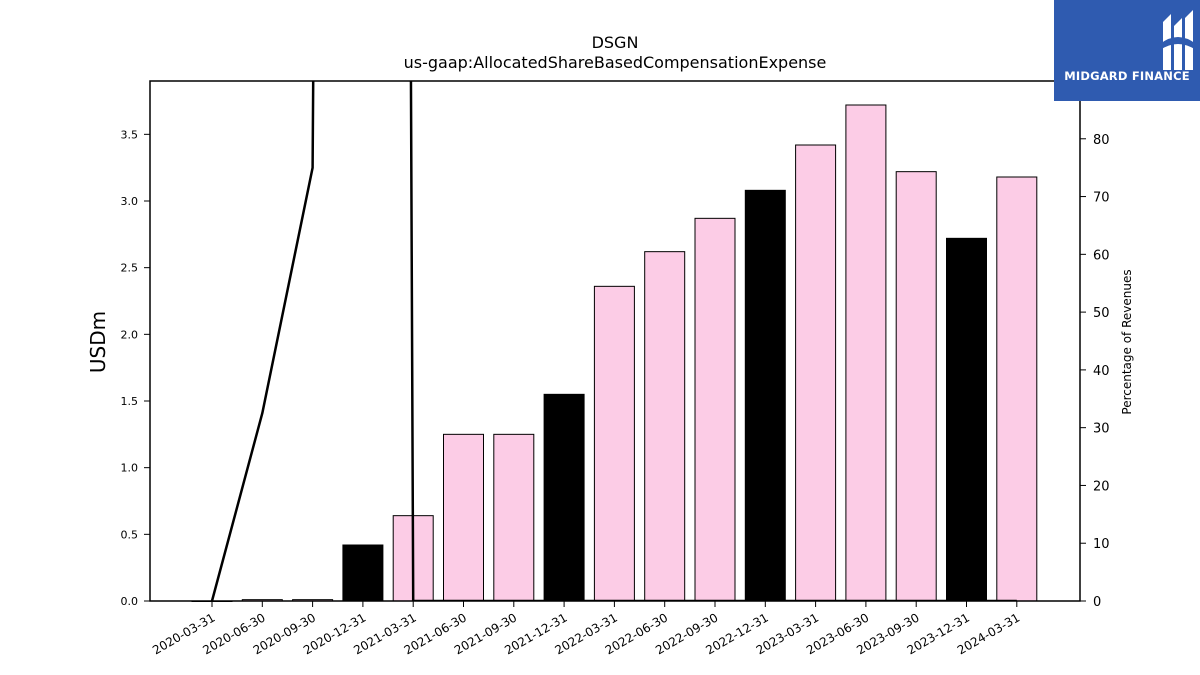 The width and height of the screenshot is (1200, 675). What do you see at coordinates (130, 401) in the screenshot?
I see `y-tick-label: 1.5` at bounding box center [130, 401].